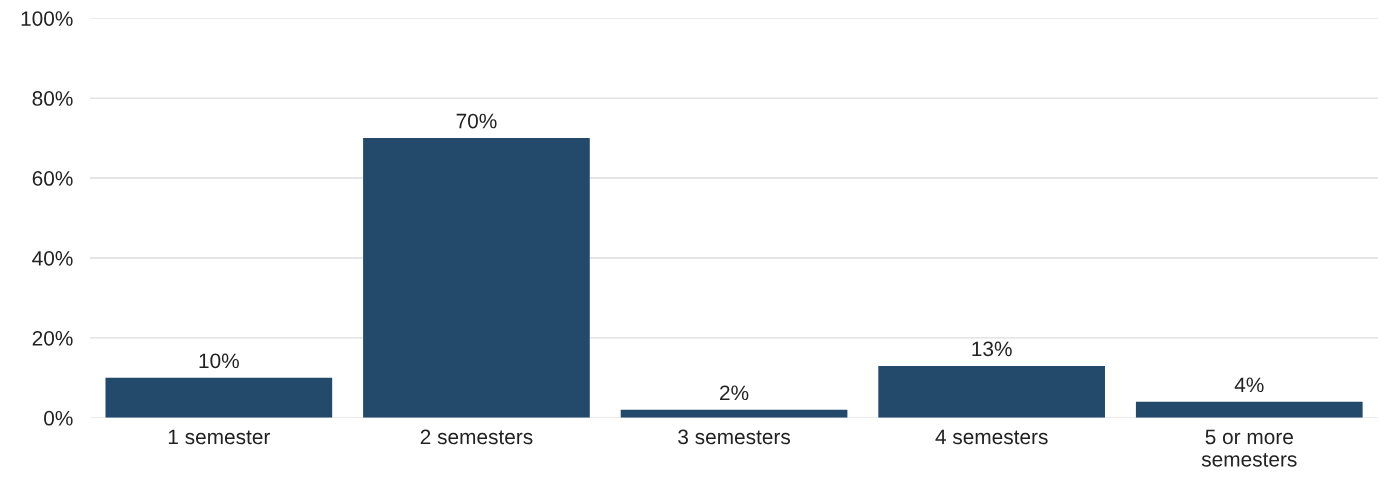  I want to click on x-tick-label: 2 semesters, so click(476, 437).